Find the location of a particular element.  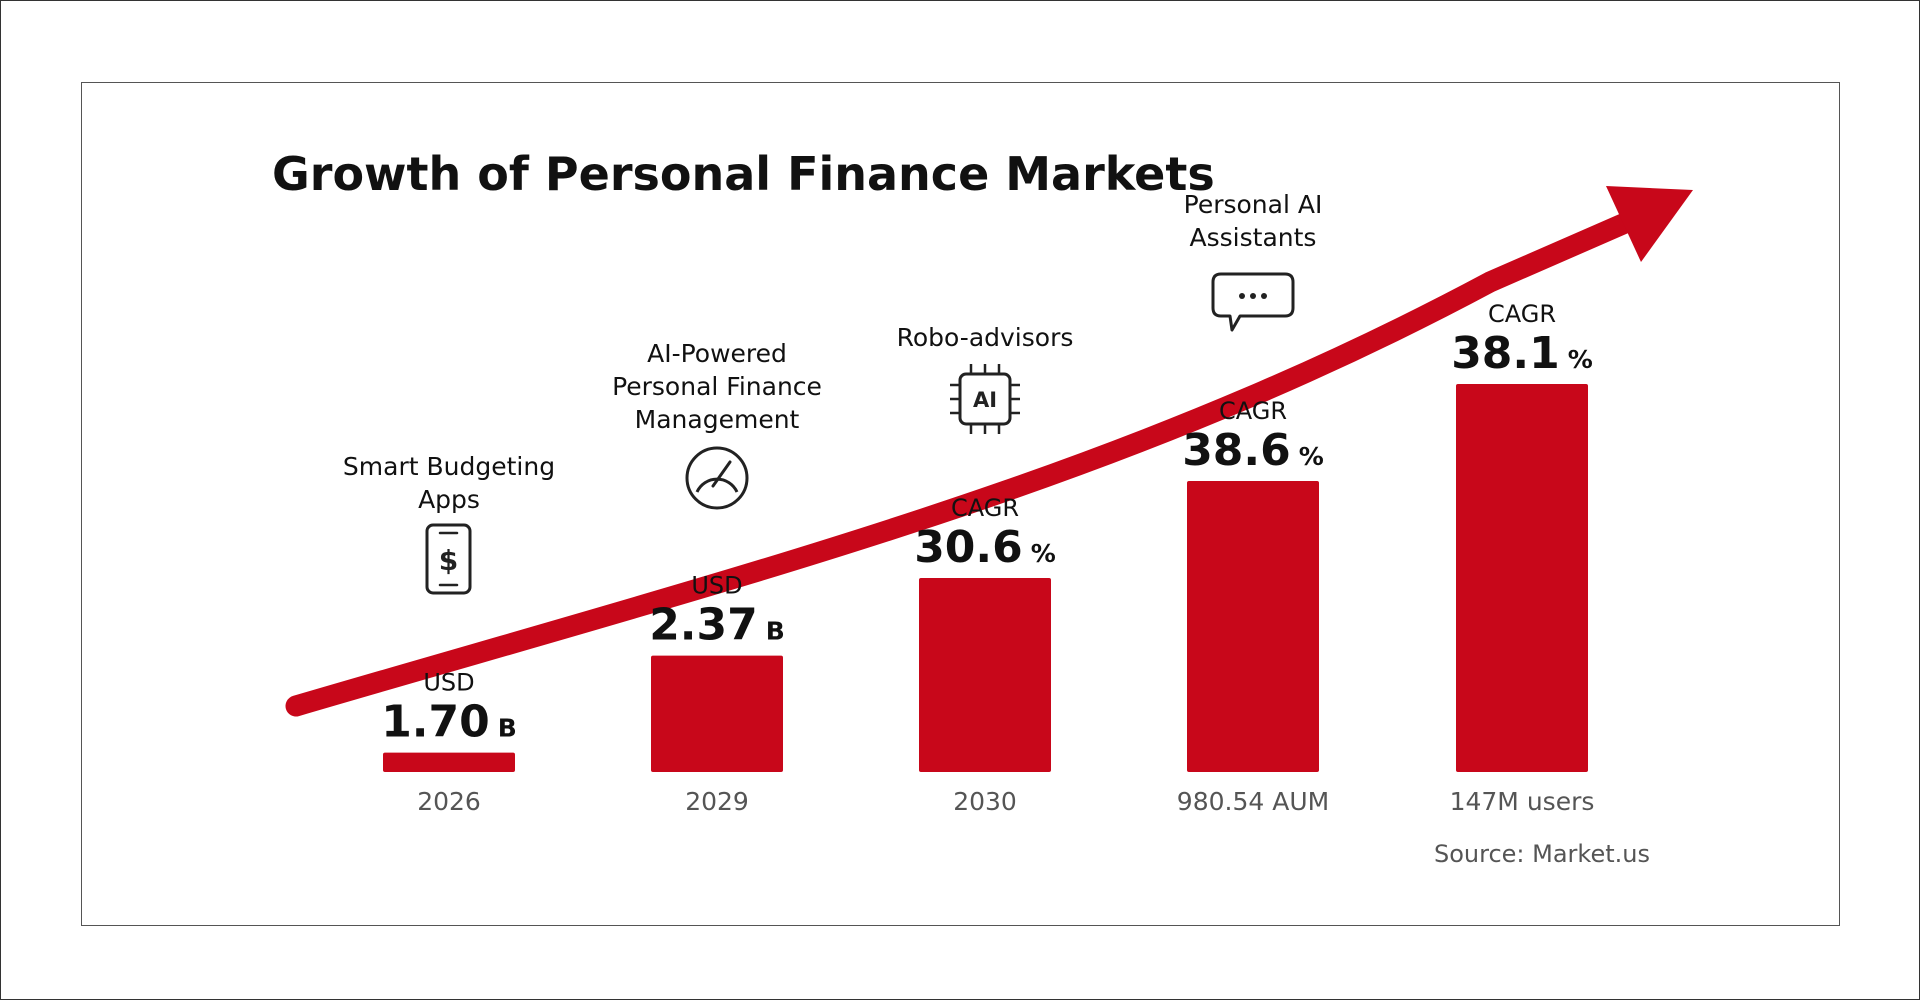

category-labels-layer: 2026 2029 2030 980.54 AUM 147M users is located at coordinates (1005, 801).